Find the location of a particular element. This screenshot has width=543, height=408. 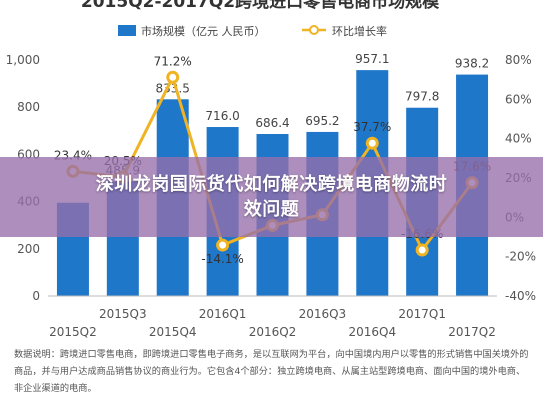

left-tick-200: 200 is located at coordinates (28, 249).